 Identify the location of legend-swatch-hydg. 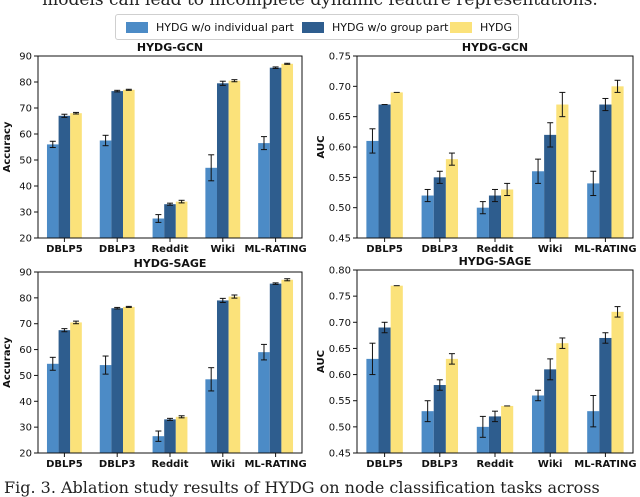
(461, 27).